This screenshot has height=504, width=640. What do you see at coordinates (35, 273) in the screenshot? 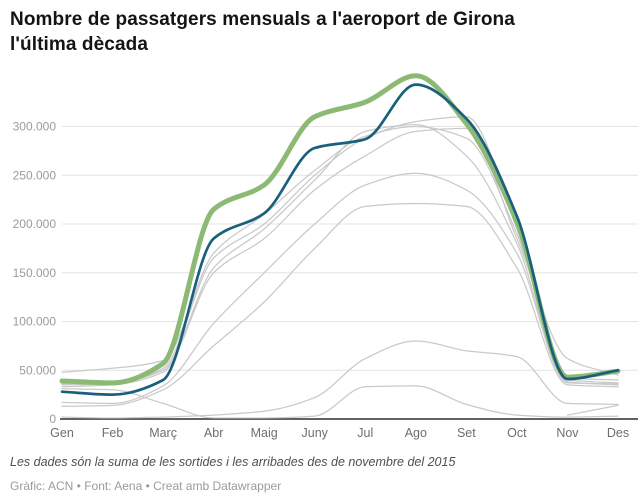
I see `y-axis-label-150000: 150.000` at bounding box center [35, 273].